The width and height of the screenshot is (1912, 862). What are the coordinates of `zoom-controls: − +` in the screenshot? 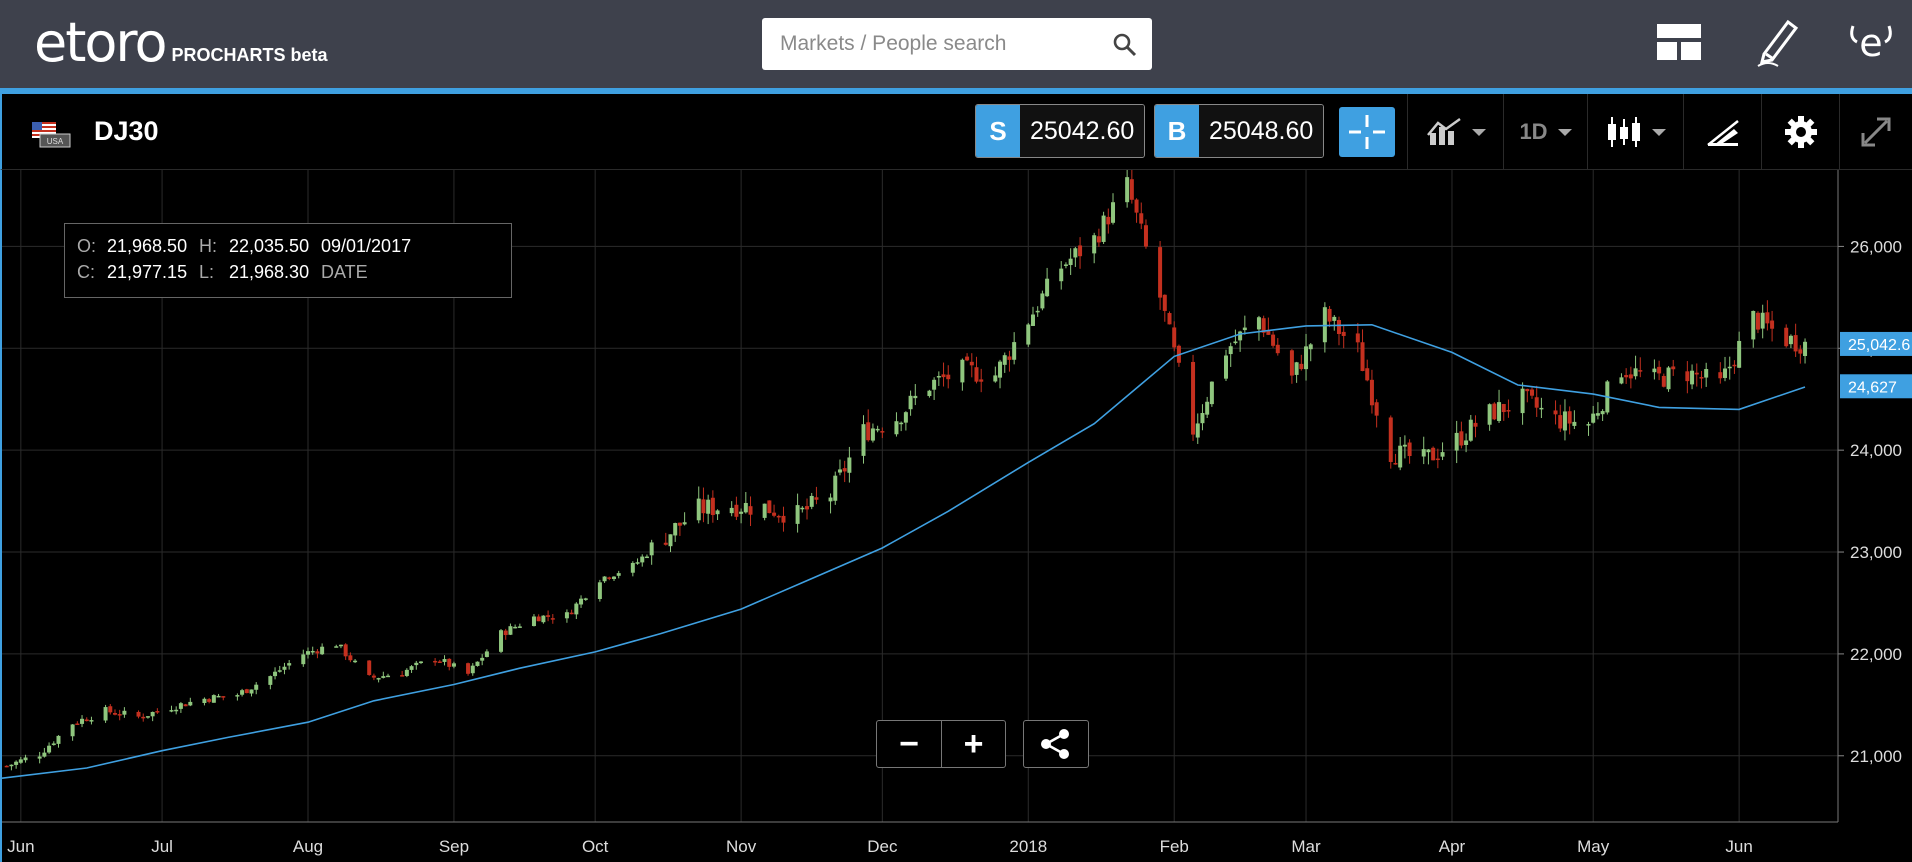 It's located at (941, 744).